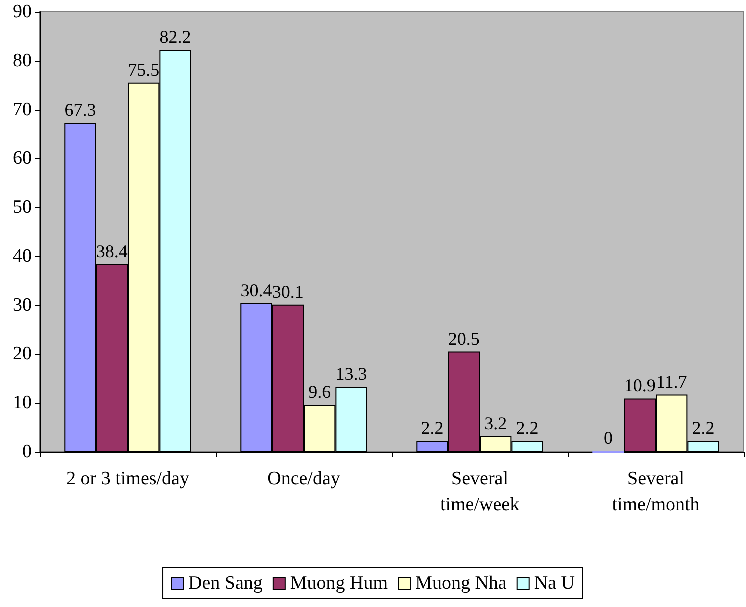 This screenshot has width=746, height=607. Describe the element at coordinates (22, 109) in the screenshot. I see `y-tick-label: 70` at that location.